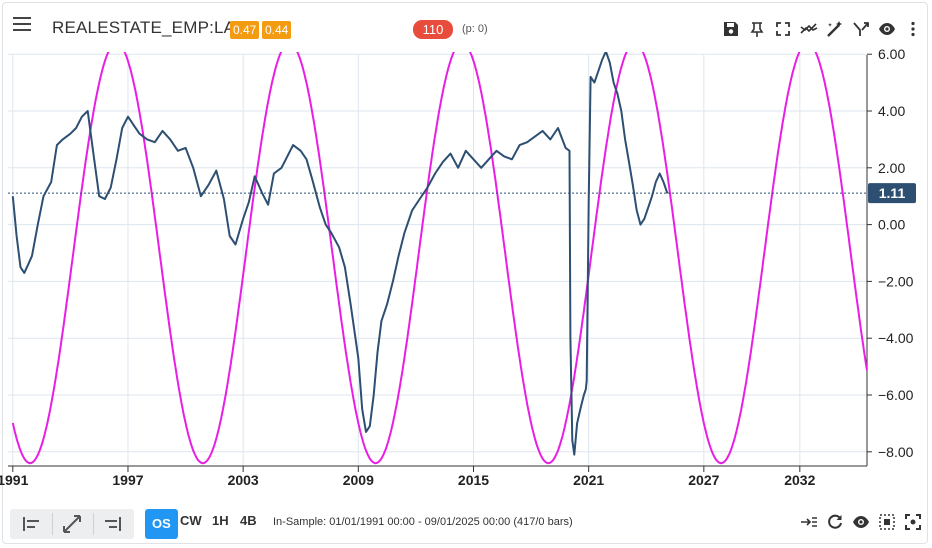 This screenshot has height=548, width=932. Describe the element at coordinates (896, 281) in the screenshot. I see `y-tick-label: −2.00` at that location.